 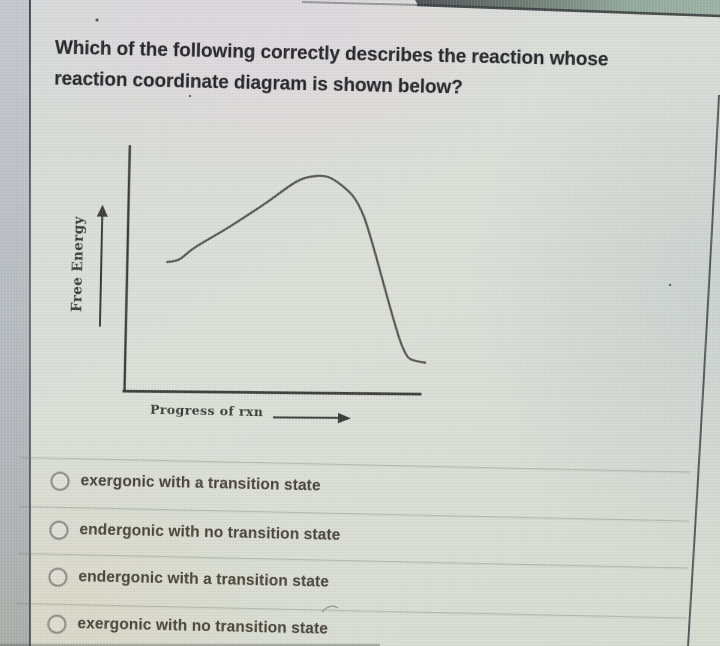 What do you see at coordinates (296, 269) in the screenshot?
I see `reaction-curve` at bounding box center [296, 269].